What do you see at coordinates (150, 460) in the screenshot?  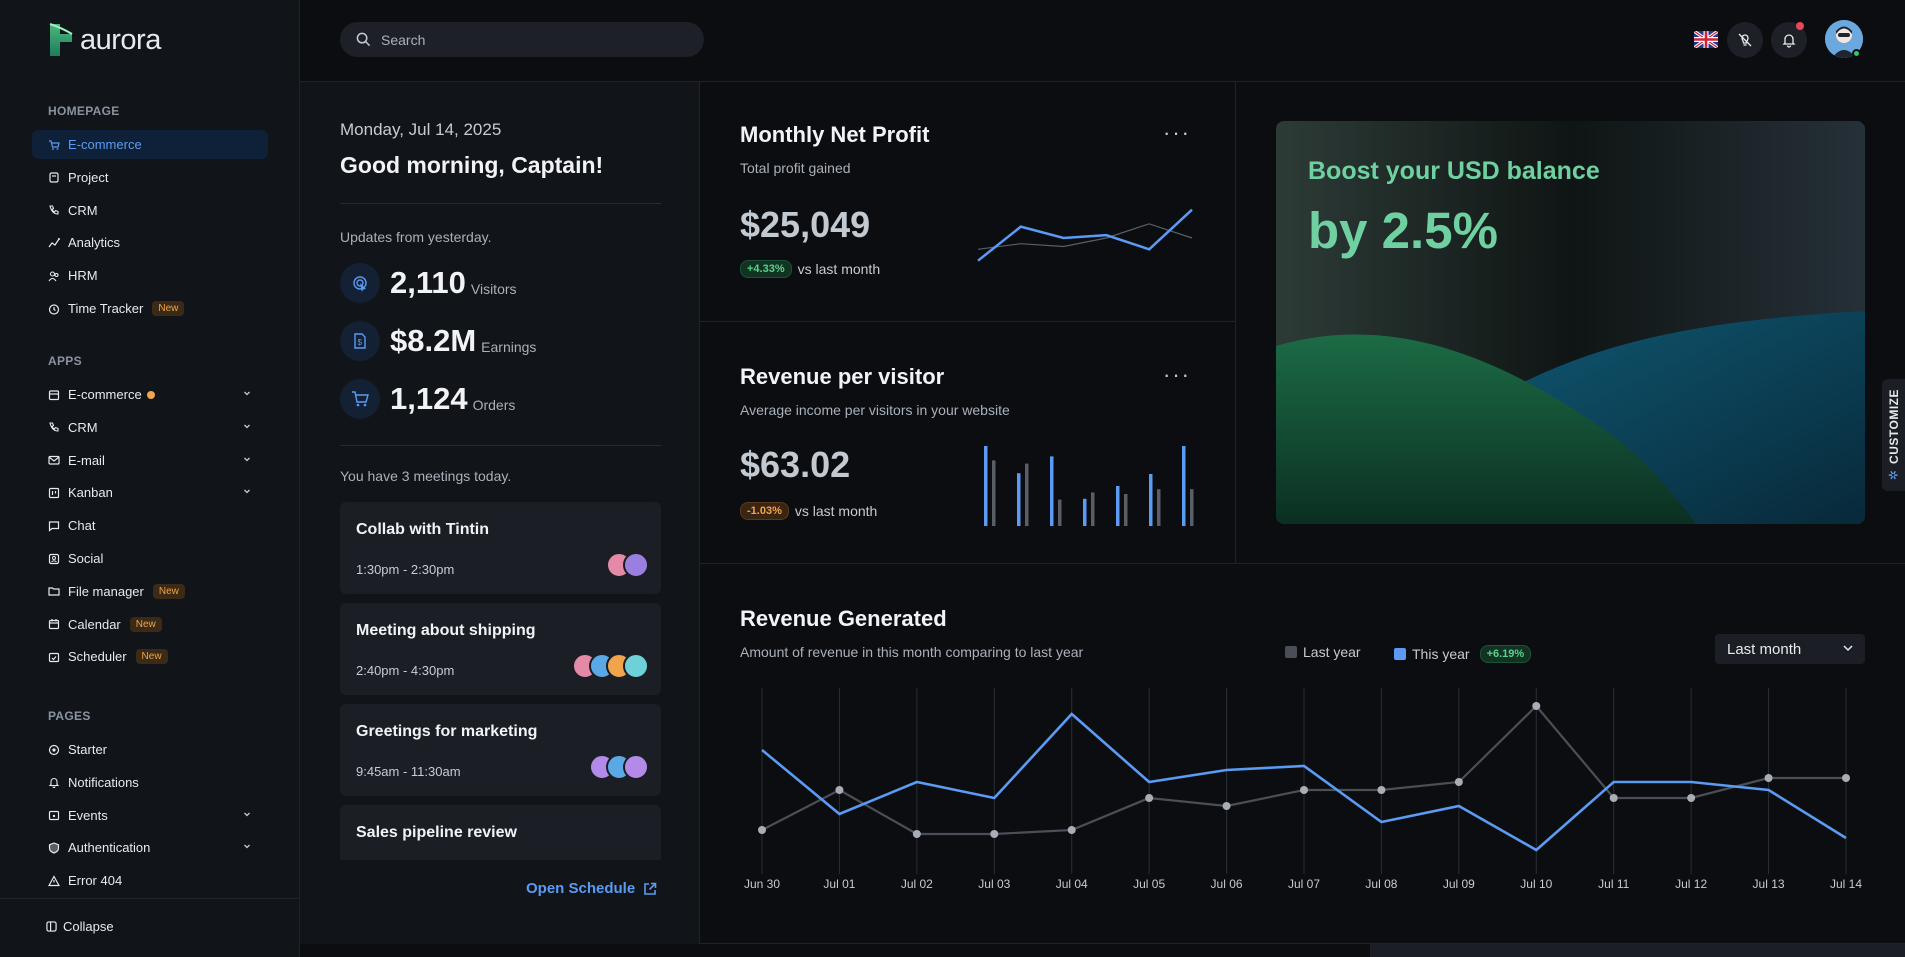 I see `sidebar-item-e-mail: E-mail` at bounding box center [150, 460].